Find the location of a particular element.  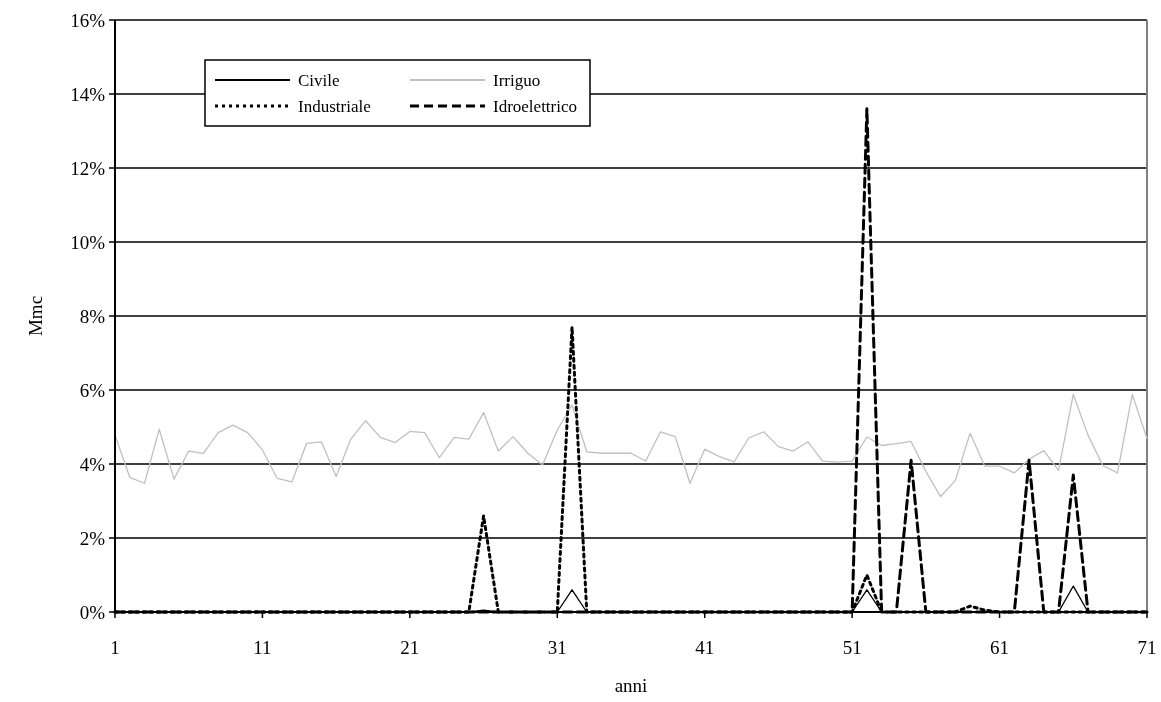

y-tick-label: 16% is located at coordinates (88, 20).